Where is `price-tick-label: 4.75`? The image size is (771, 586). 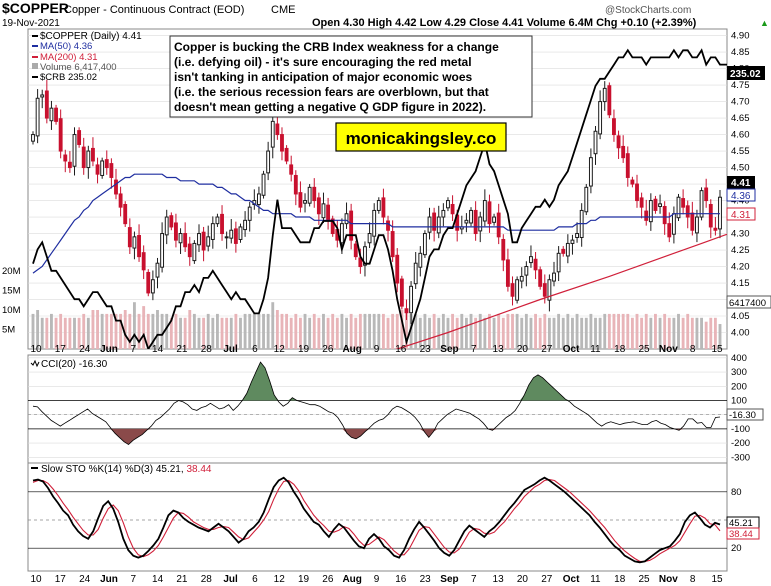 price-tick-label: 4.75 is located at coordinates (740, 85).